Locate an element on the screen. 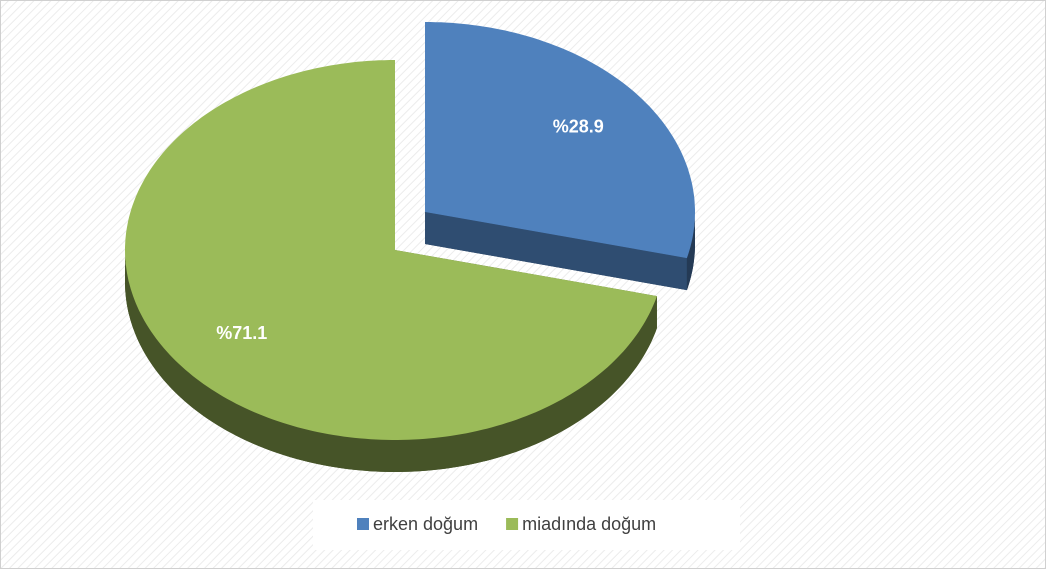 The height and width of the screenshot is (569, 1046). data-label: %71.1 is located at coordinates (241, 333).